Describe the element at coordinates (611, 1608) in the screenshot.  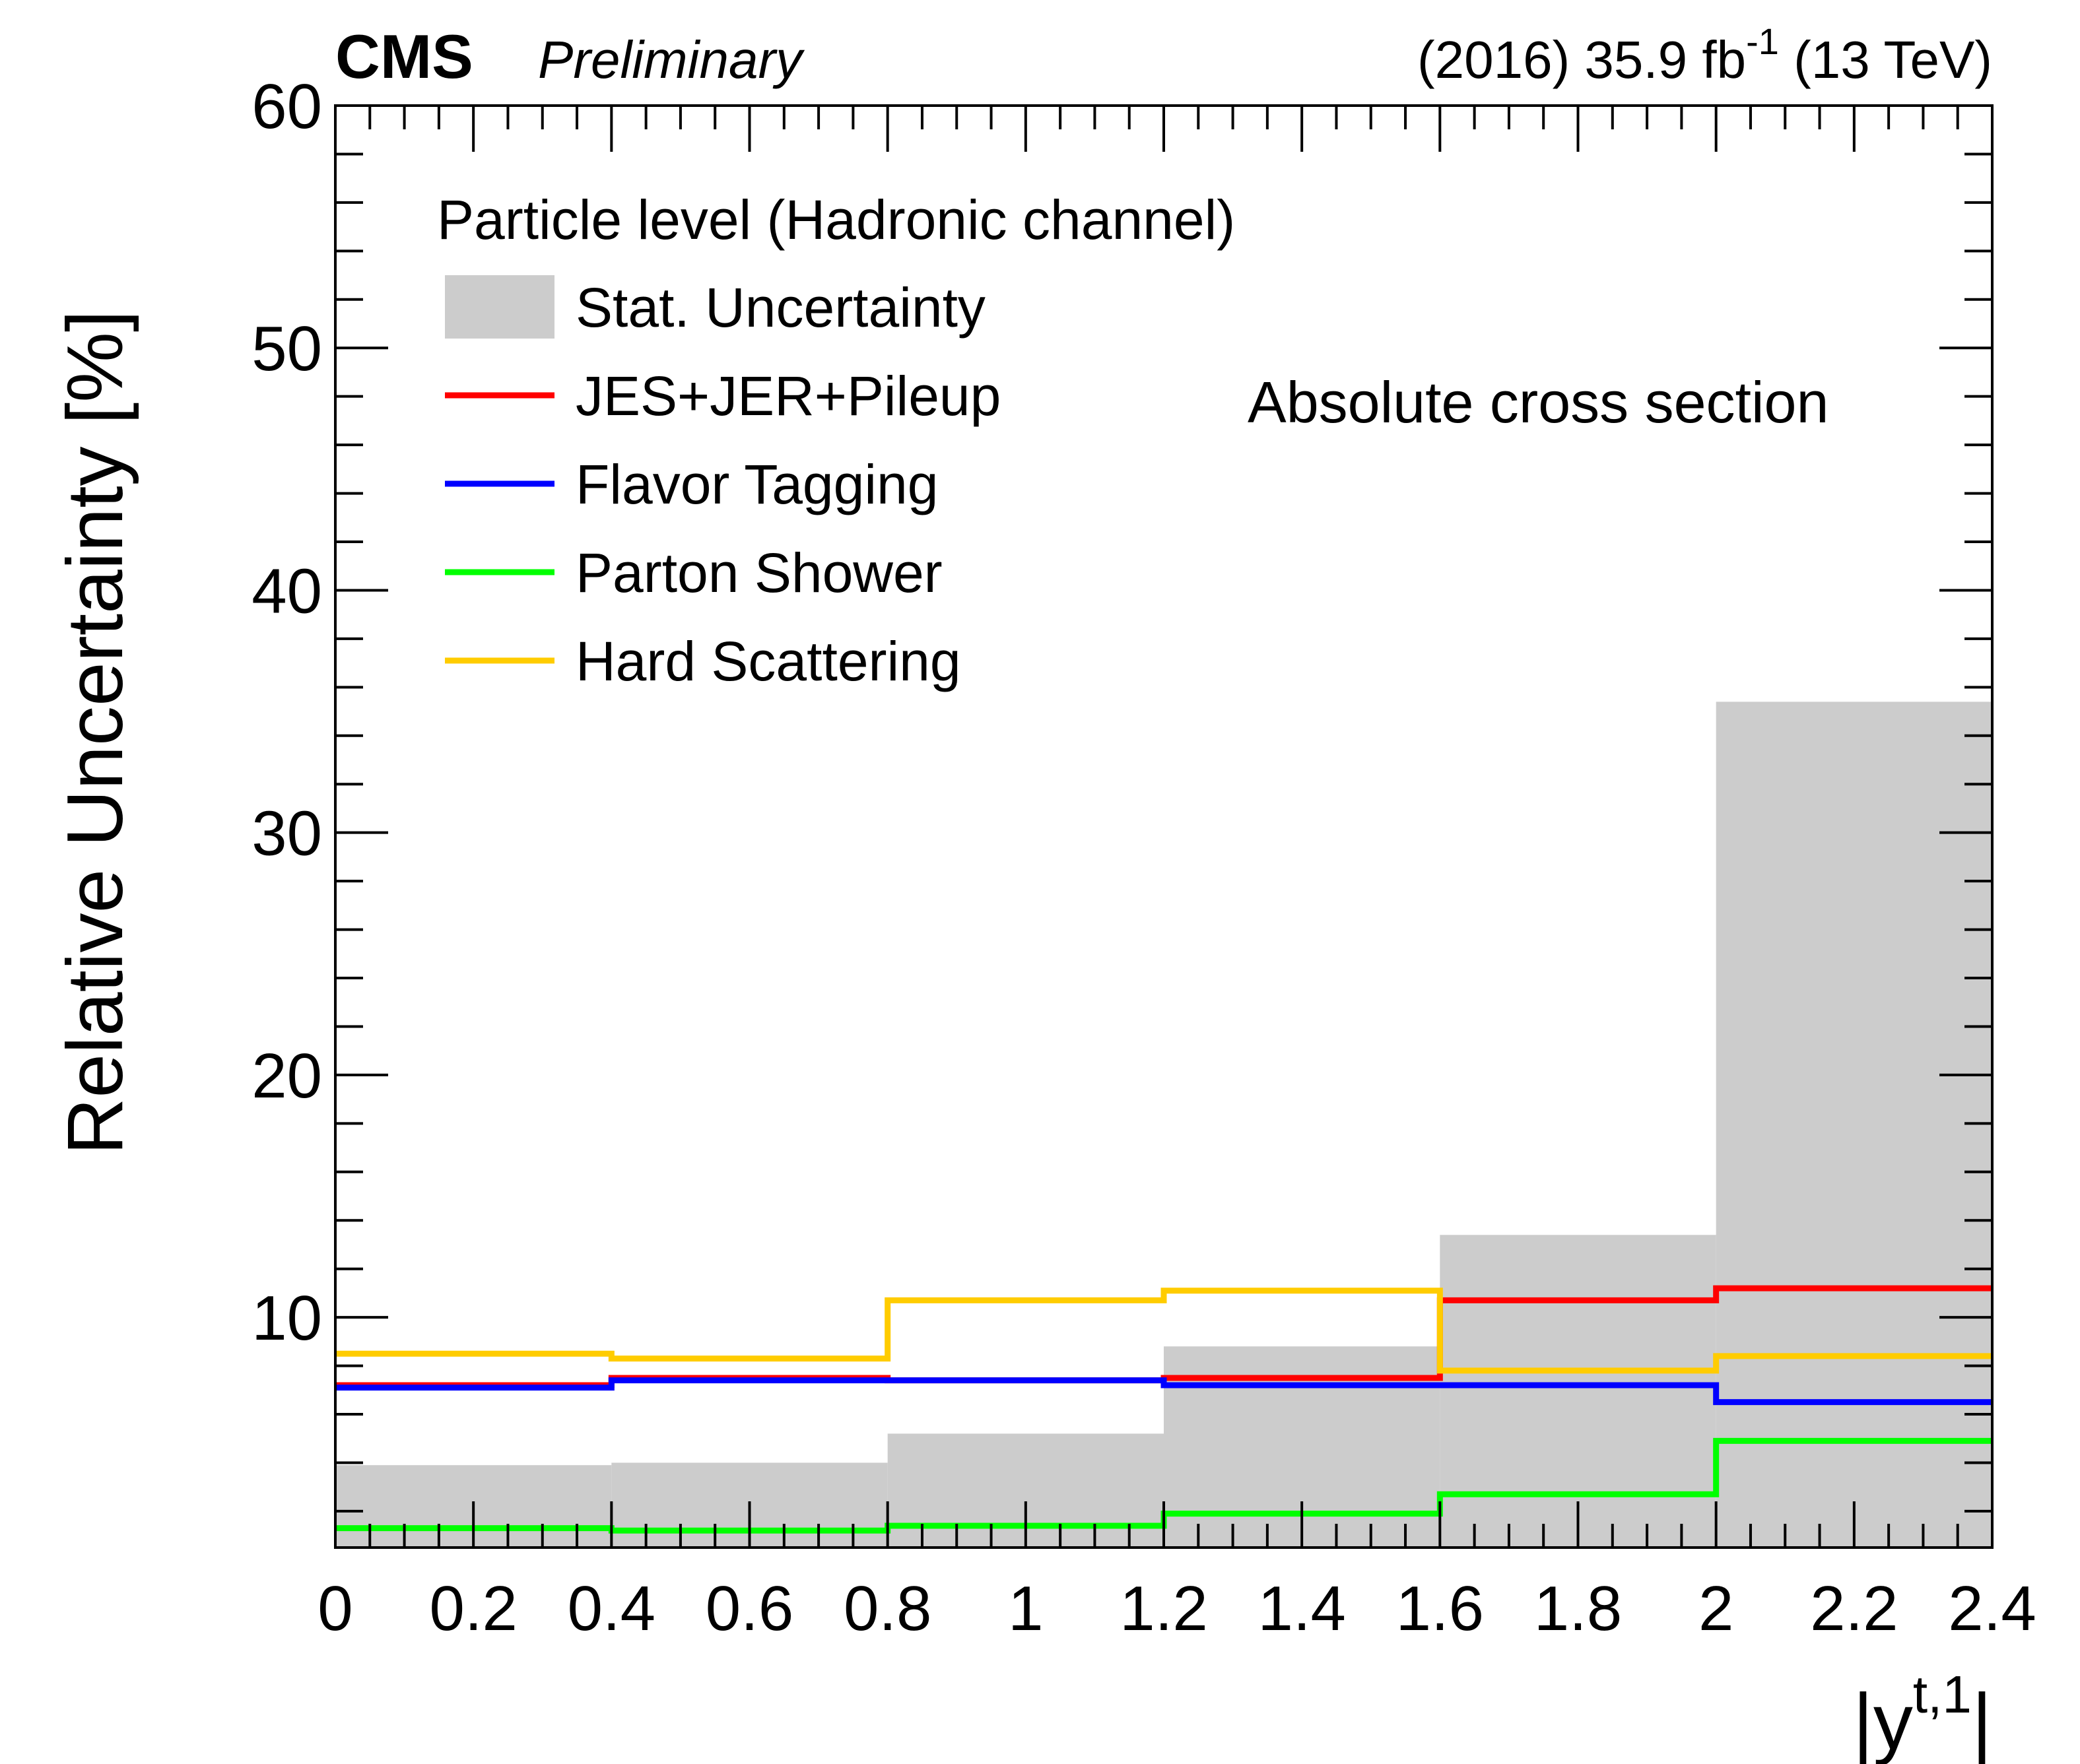
I see `x-tick-label: 0.4` at that location.